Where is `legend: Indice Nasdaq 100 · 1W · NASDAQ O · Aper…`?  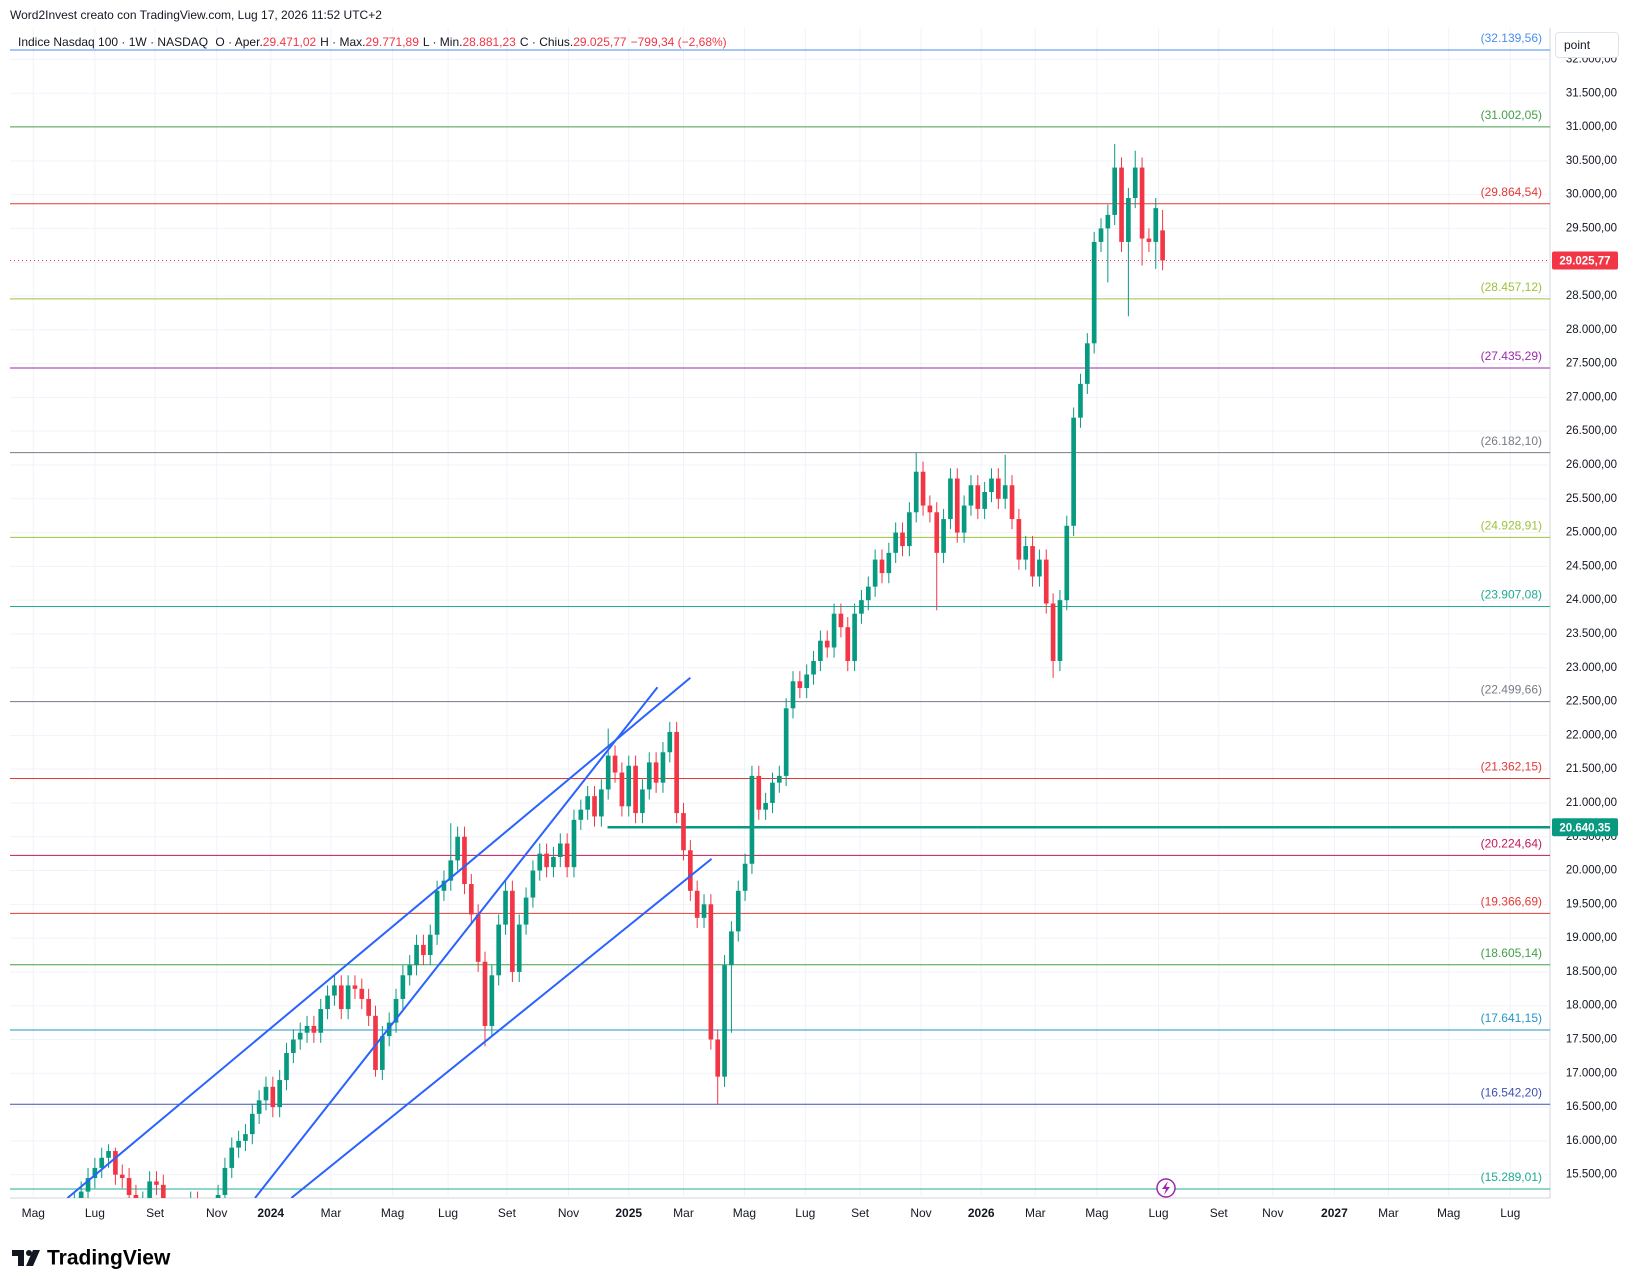
legend: Indice Nasdaq 100 · 1W · NASDAQ O · Aper… is located at coordinates (374, 42).